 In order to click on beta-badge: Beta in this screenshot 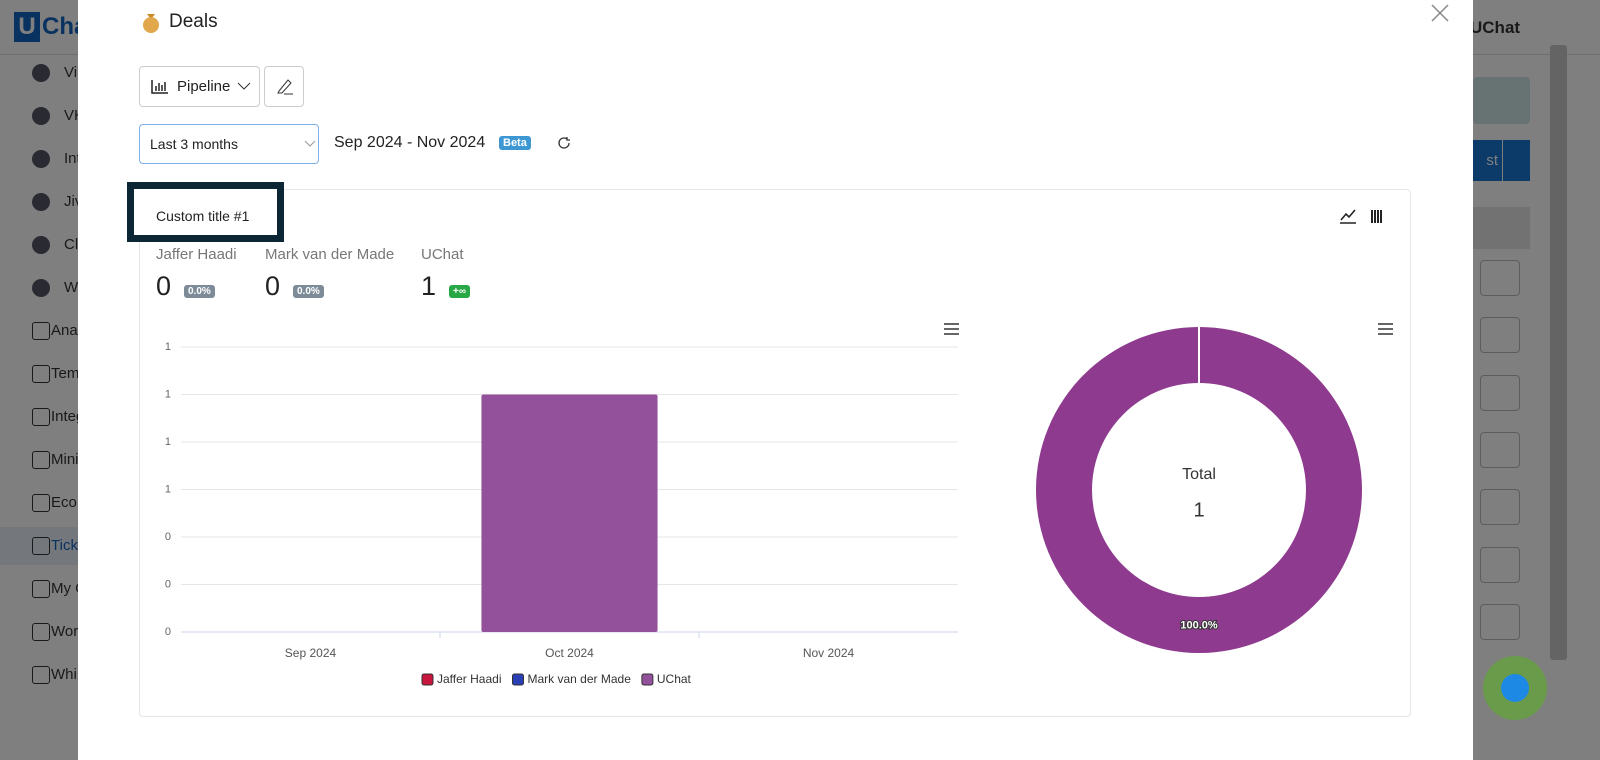, I will do `click(515, 143)`.